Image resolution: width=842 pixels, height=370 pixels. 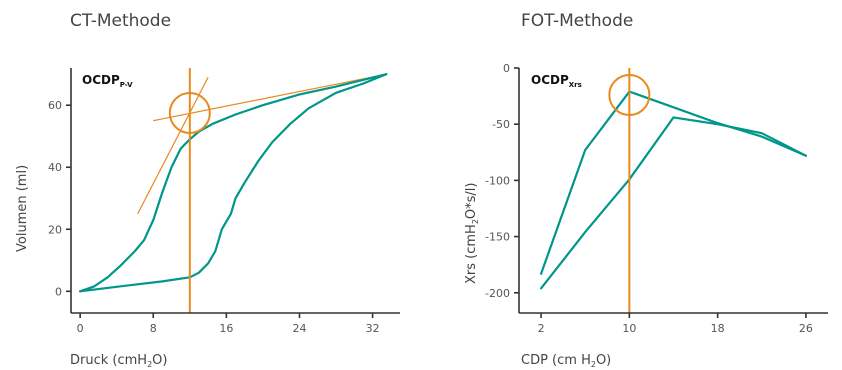 I want to click on chart-fot-y-tick-label: 0, so click(x=506, y=68).